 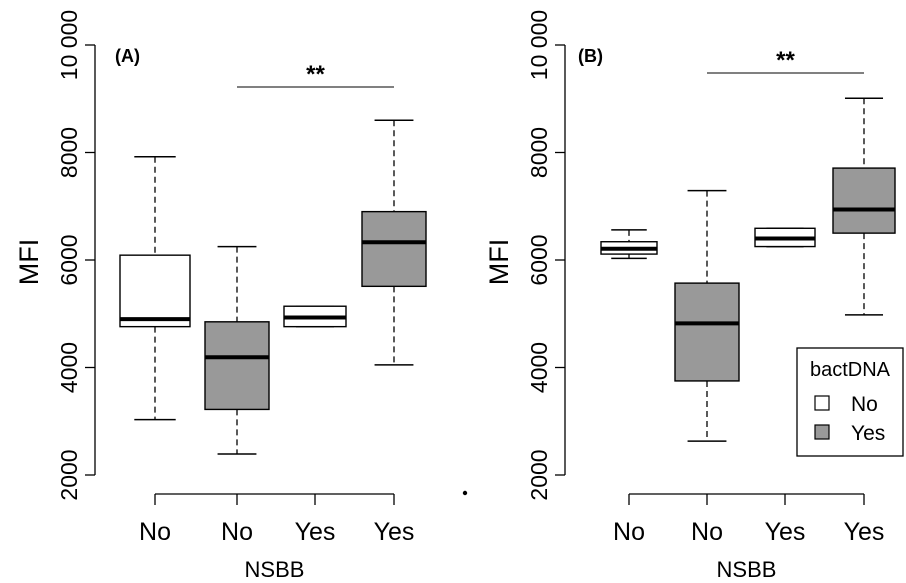 I want to click on panel-label: (A), so click(x=127, y=56).